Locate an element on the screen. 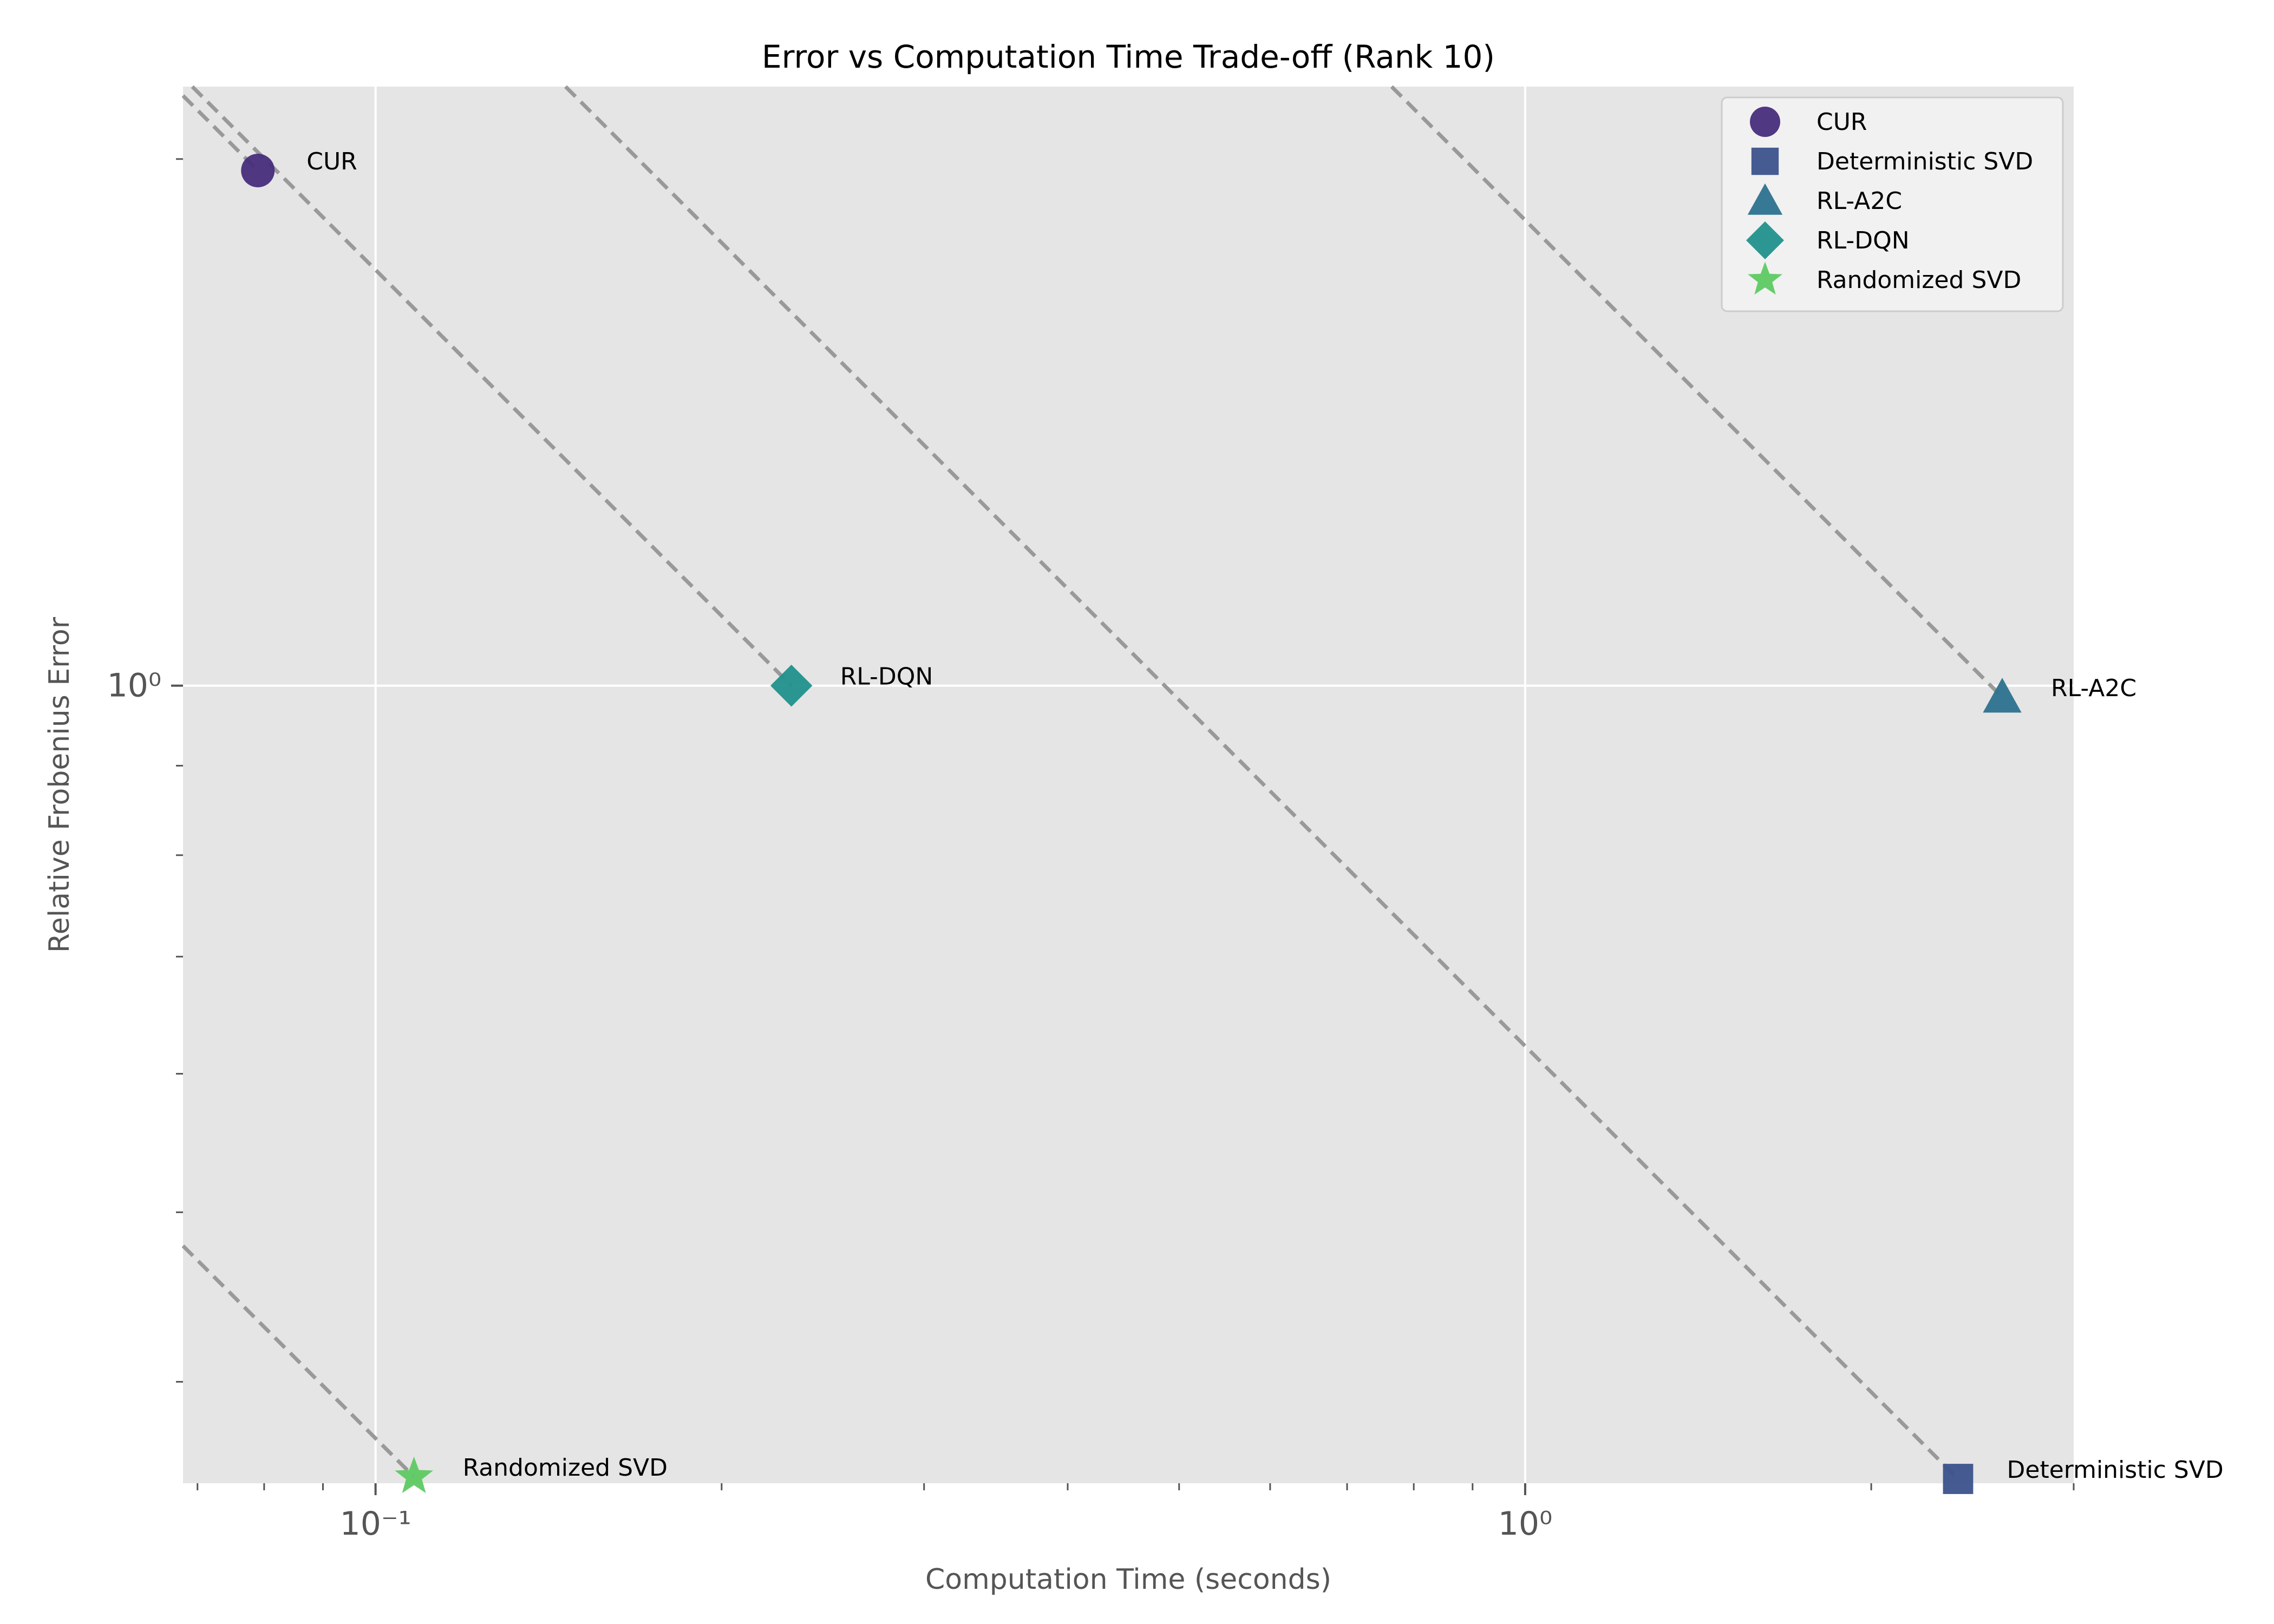  legend-marker-diamond is located at coordinates (1765, 240).